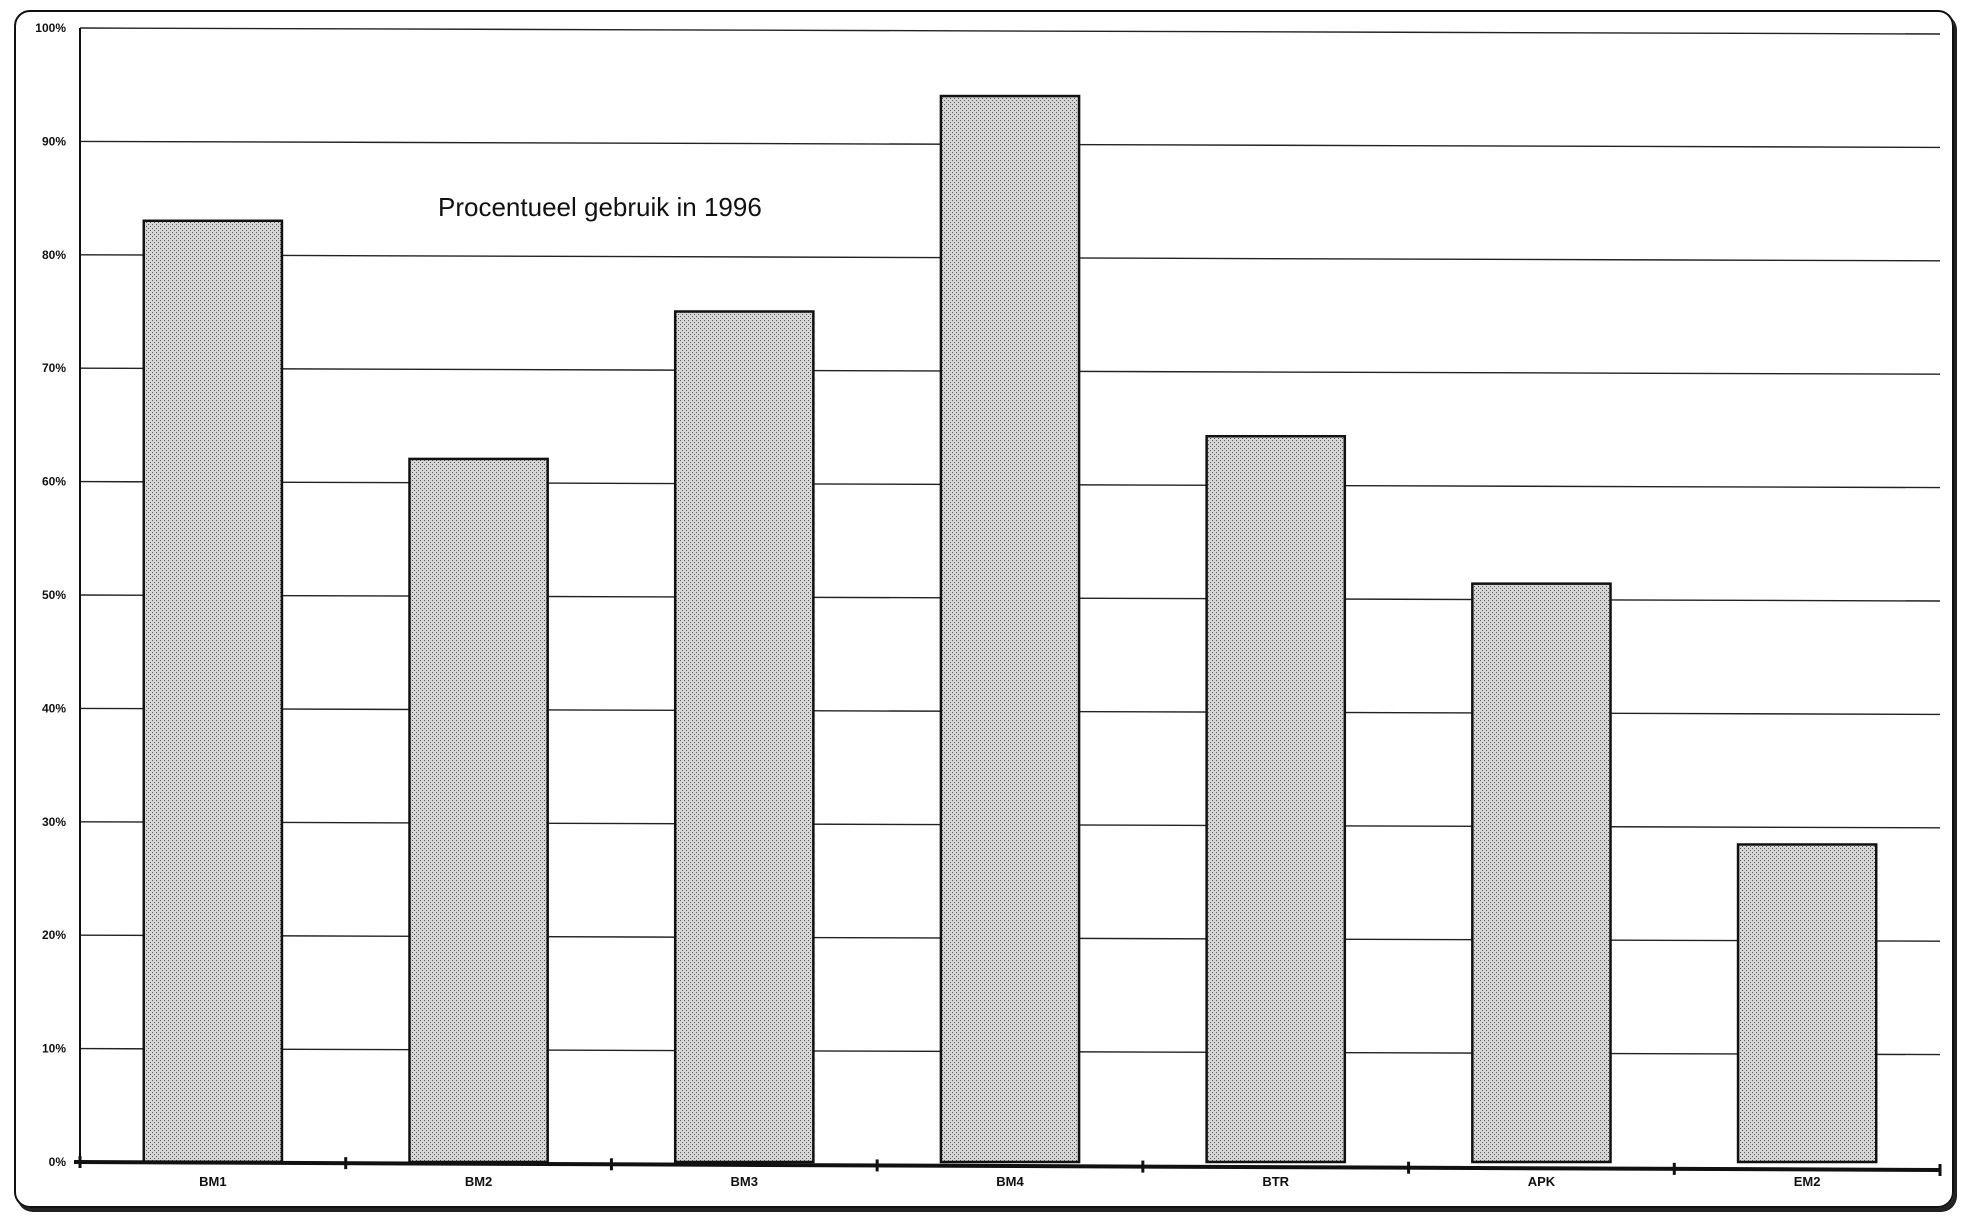 Image resolution: width=1964 pixels, height=1218 pixels. I want to click on bar-bm2, so click(478, 810).